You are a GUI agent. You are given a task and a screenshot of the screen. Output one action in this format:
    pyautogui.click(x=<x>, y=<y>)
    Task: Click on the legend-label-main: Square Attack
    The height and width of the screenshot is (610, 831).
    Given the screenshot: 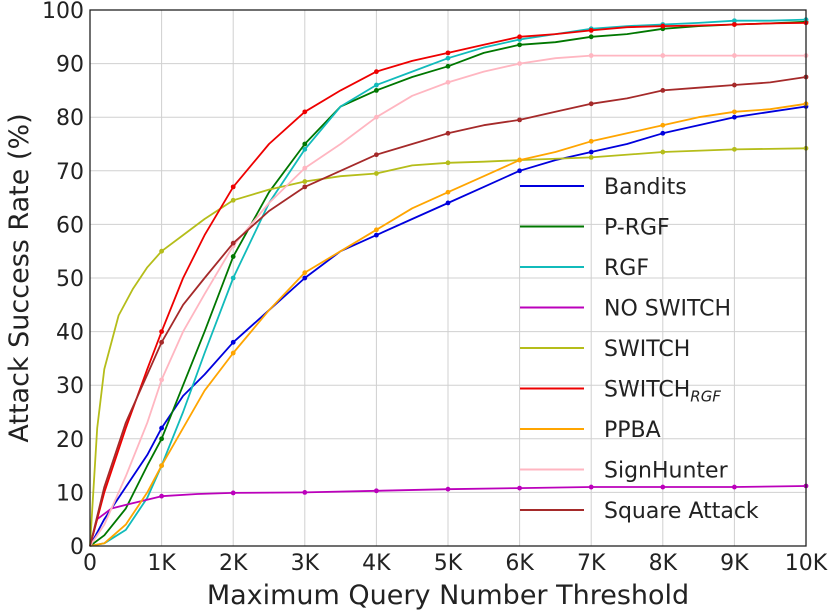 What is the action you would take?
    pyautogui.click(x=681, y=511)
    